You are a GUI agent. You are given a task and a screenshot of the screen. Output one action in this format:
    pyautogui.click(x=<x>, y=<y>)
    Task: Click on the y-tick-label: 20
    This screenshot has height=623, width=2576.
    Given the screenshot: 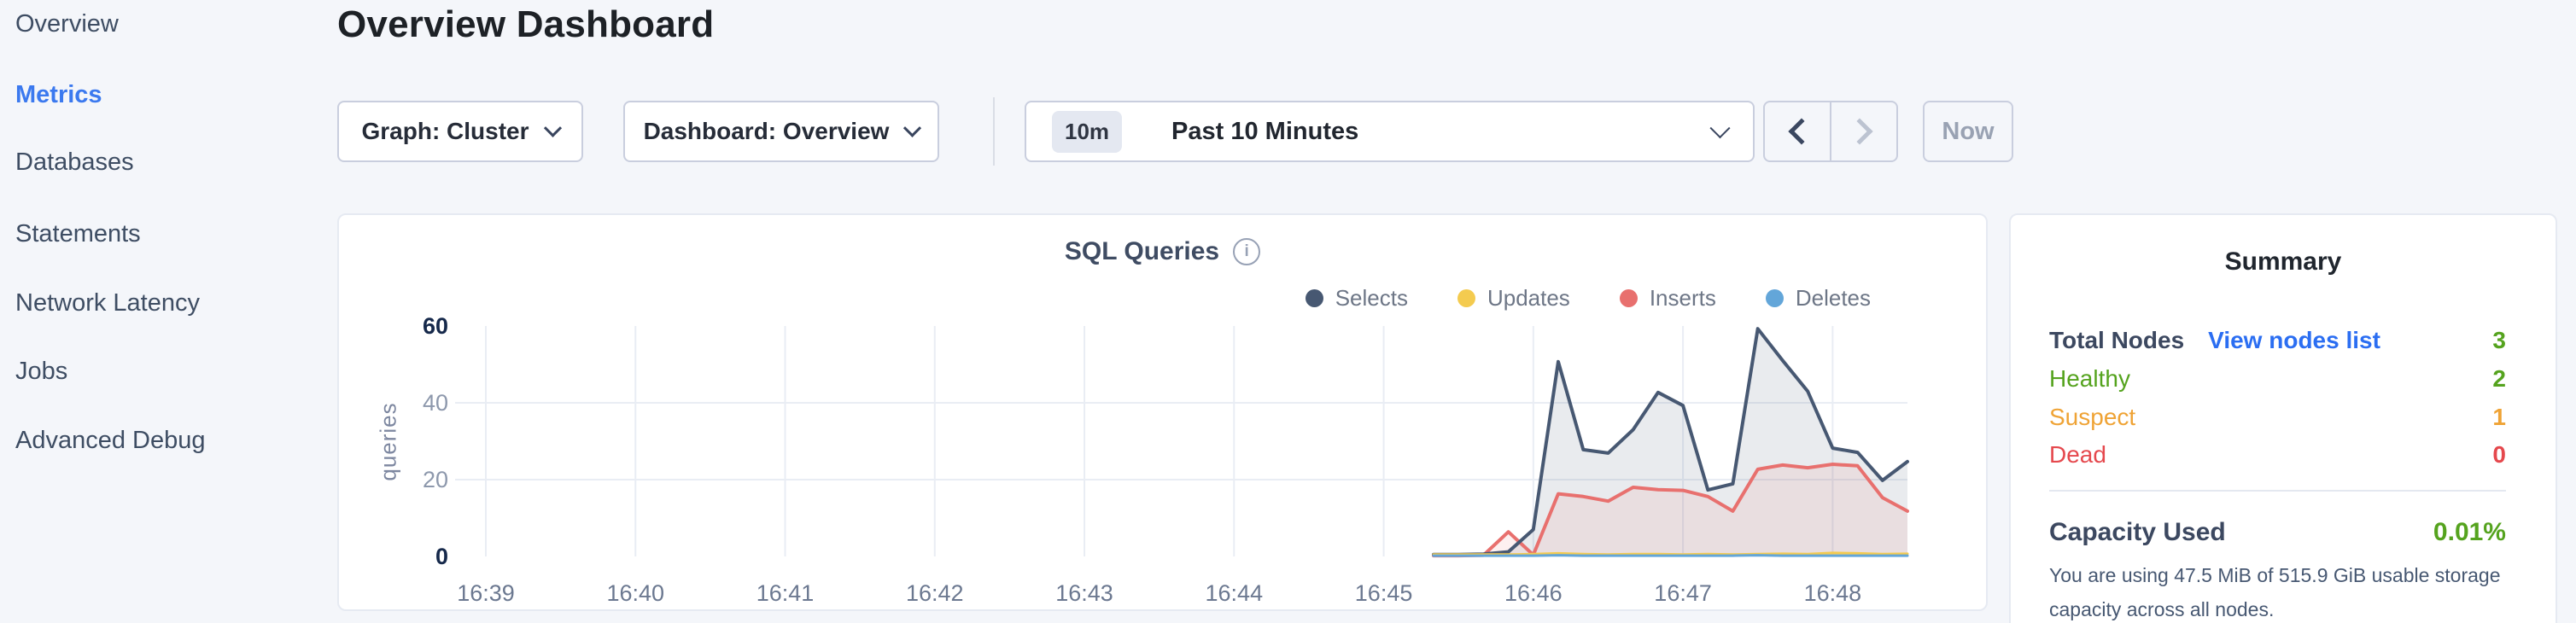 What is the action you would take?
    pyautogui.click(x=435, y=479)
    